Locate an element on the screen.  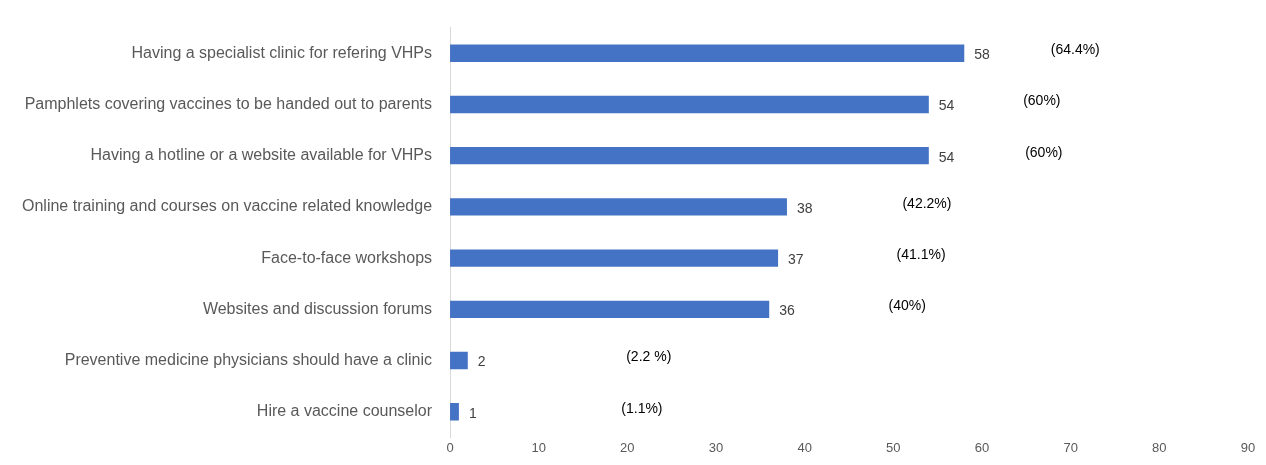
y-tick-label: Websites and discussion forums is located at coordinates (317, 308).